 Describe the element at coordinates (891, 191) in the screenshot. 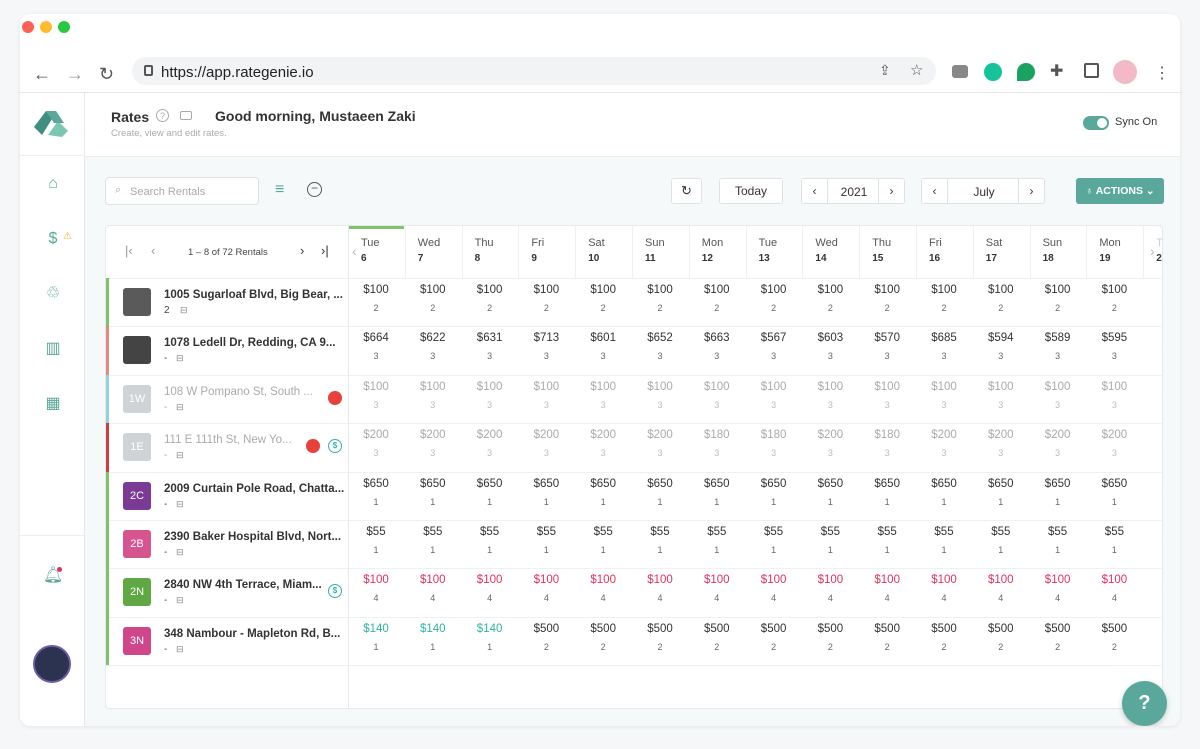

I see `next-year-button: ›` at that location.